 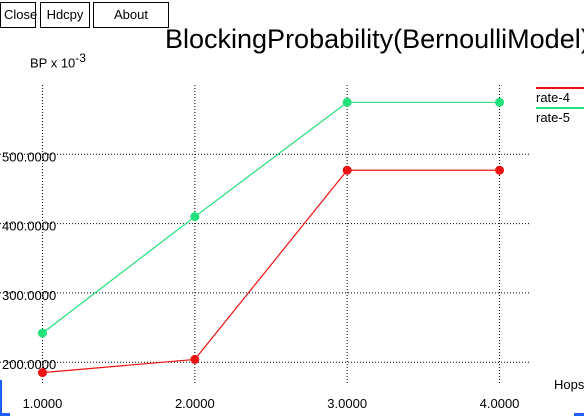 I want to click on y-tick-label-500: 500.0000, so click(x=29, y=156).